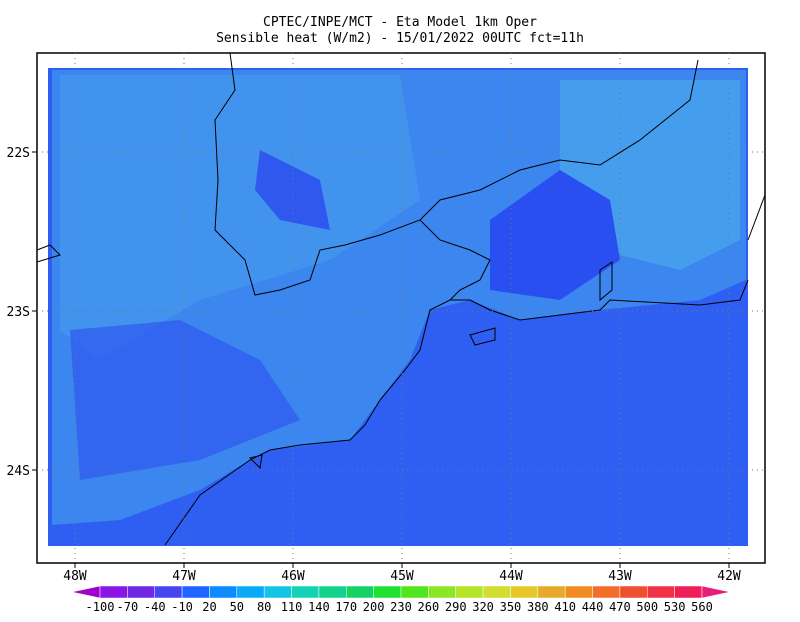 The width and height of the screenshot is (800, 622). I want to click on colorbar-label: 500, so click(647, 607).